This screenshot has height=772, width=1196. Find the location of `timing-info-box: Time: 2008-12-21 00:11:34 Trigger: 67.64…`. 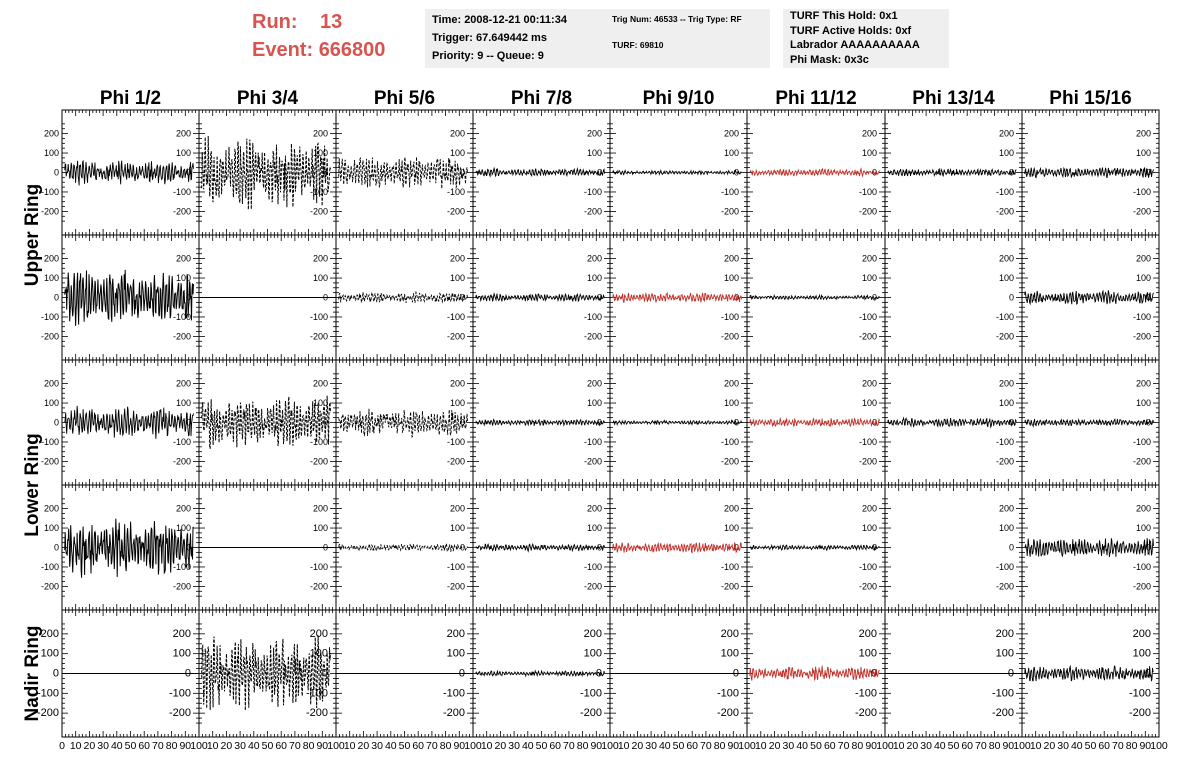

timing-info-box: Time: 2008-12-21 00:11:34 Trigger: 67.64… is located at coordinates (519, 38).